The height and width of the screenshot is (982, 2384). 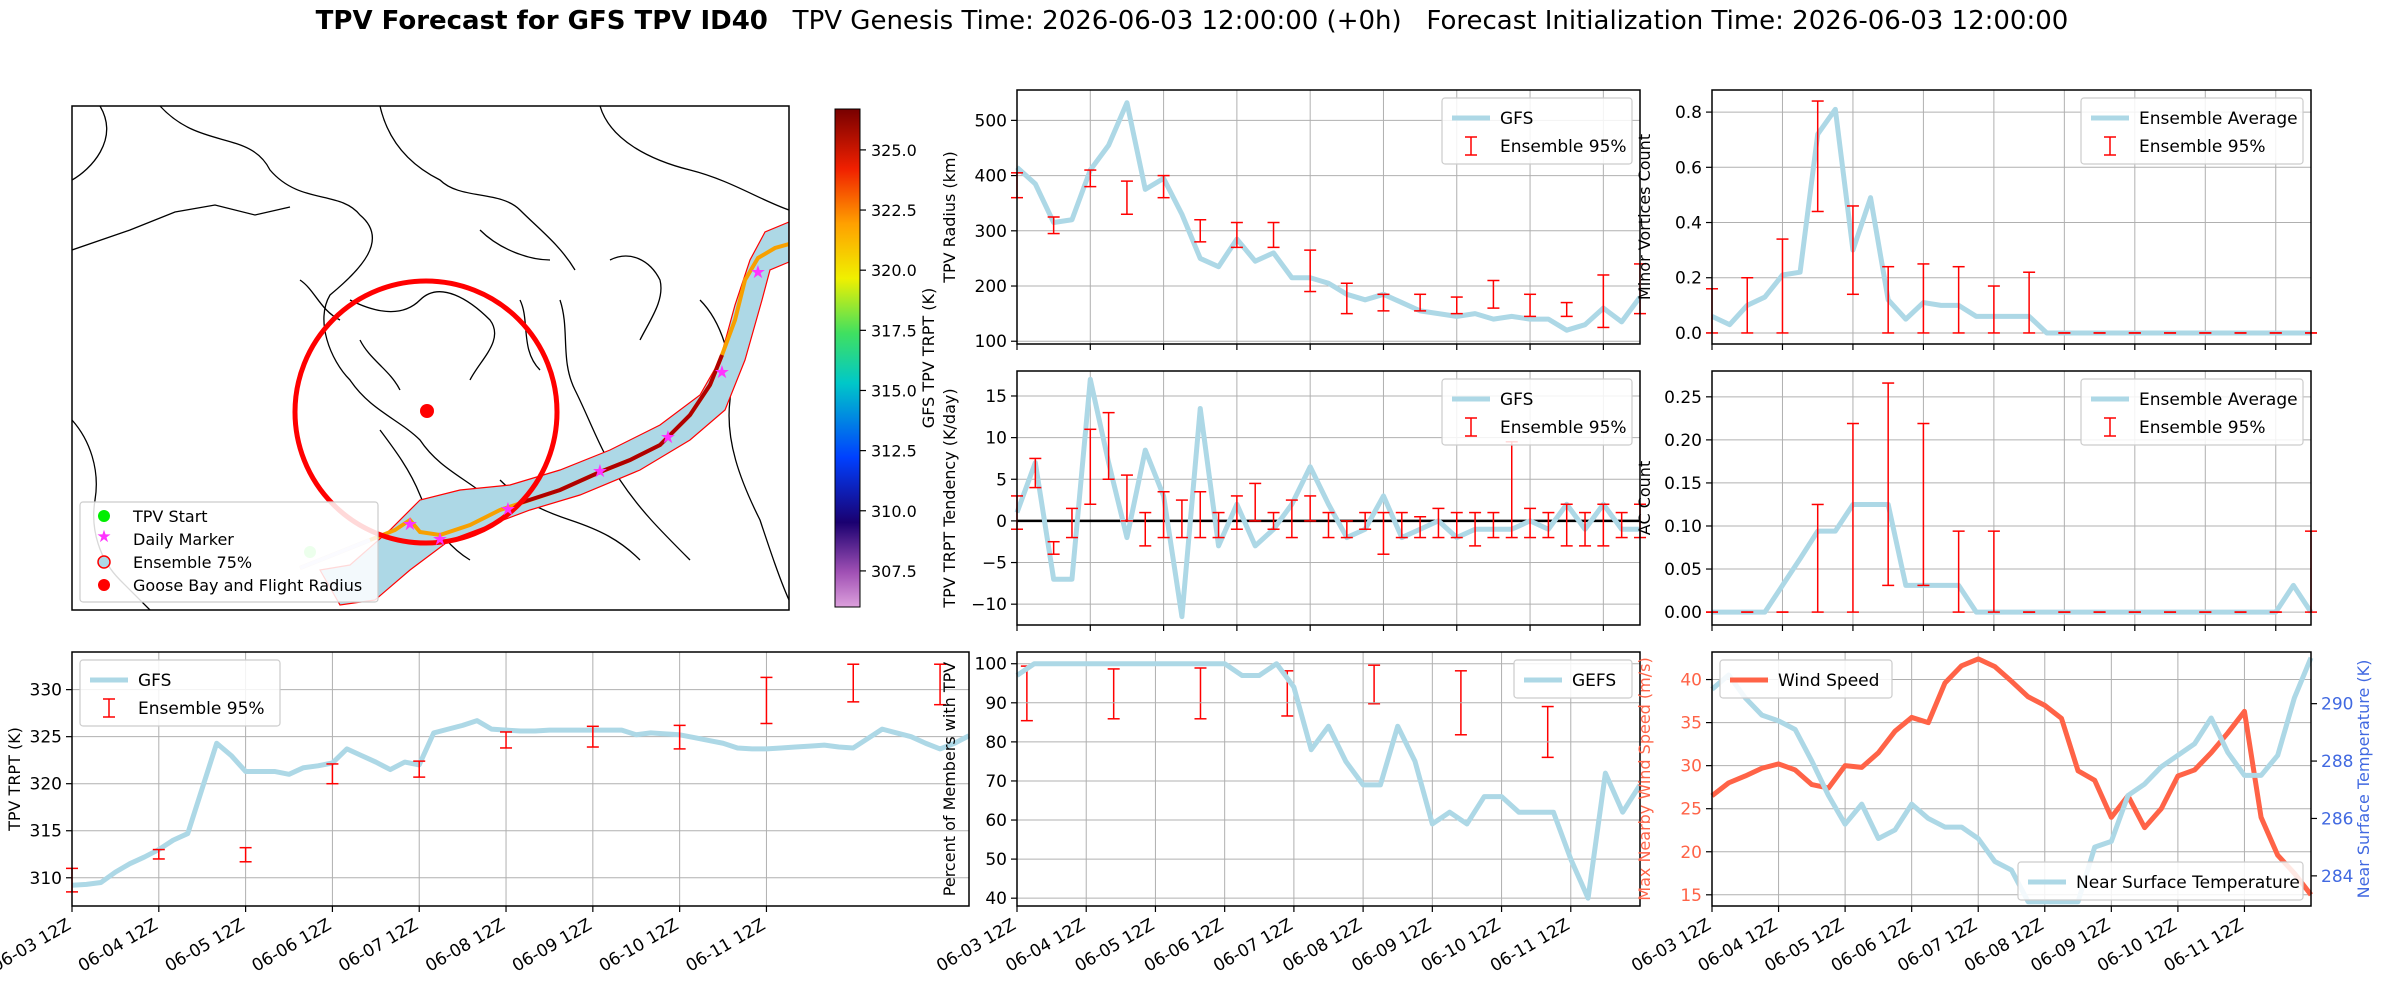 I want to click on y-tick-label: 325, so click(x=46, y=738).